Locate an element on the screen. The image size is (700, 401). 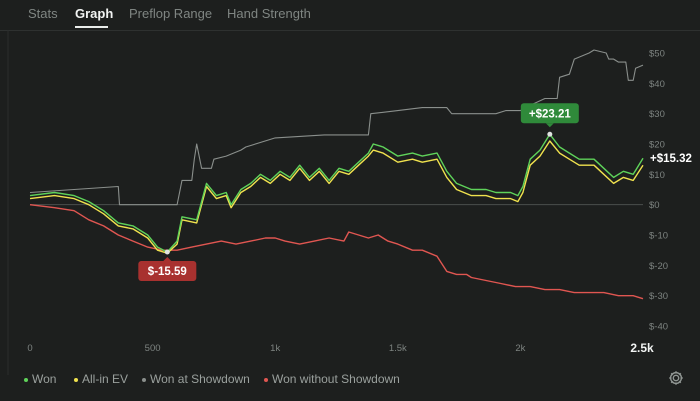
legend-won-at-showdown: Won at Showdown is located at coordinates (196, 379).